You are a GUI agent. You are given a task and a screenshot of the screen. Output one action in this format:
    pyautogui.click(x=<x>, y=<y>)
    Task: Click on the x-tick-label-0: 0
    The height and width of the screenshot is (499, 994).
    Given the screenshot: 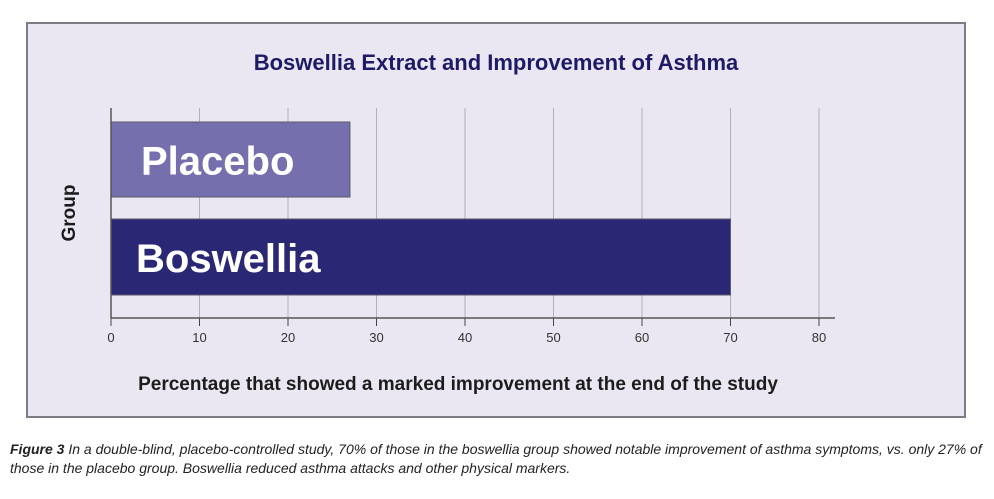 What is the action you would take?
    pyautogui.click(x=110, y=337)
    